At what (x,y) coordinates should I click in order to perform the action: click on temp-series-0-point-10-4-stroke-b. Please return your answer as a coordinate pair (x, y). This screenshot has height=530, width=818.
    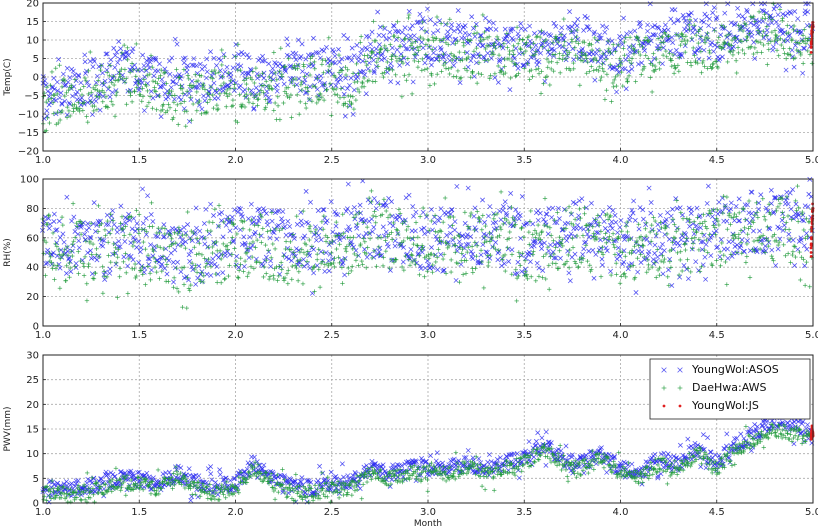
    Looking at the image, I should click on (239, 54).